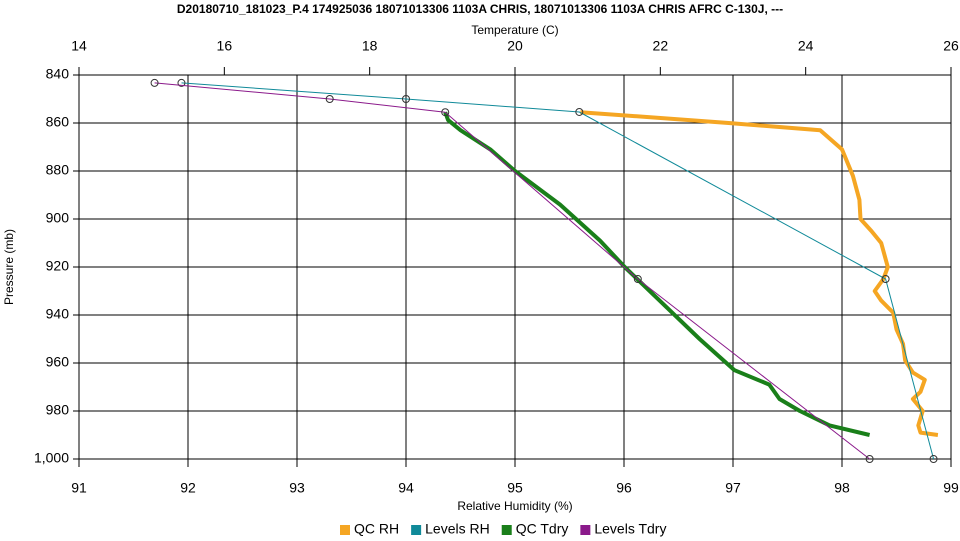 The height and width of the screenshot is (541, 960). What do you see at coordinates (951, 488) in the screenshot?
I see `x-tick-label: 99` at bounding box center [951, 488].